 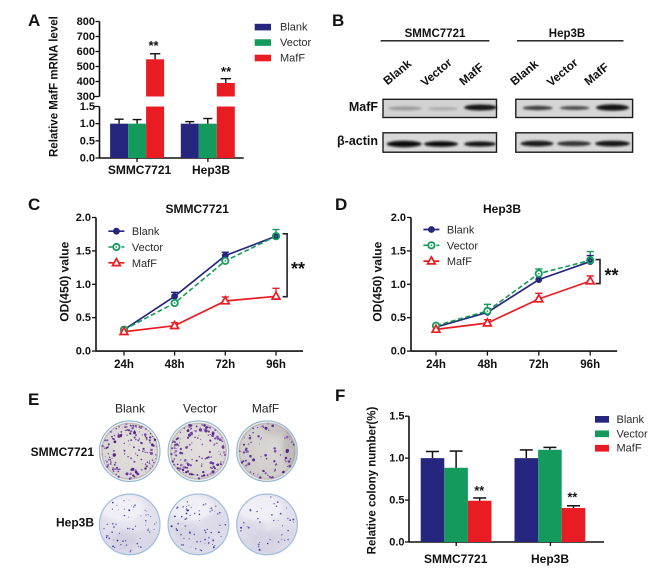 What do you see at coordinates (55, 86) in the screenshot?
I see `svg-text: Relative MafF mRNA level` at bounding box center [55, 86].